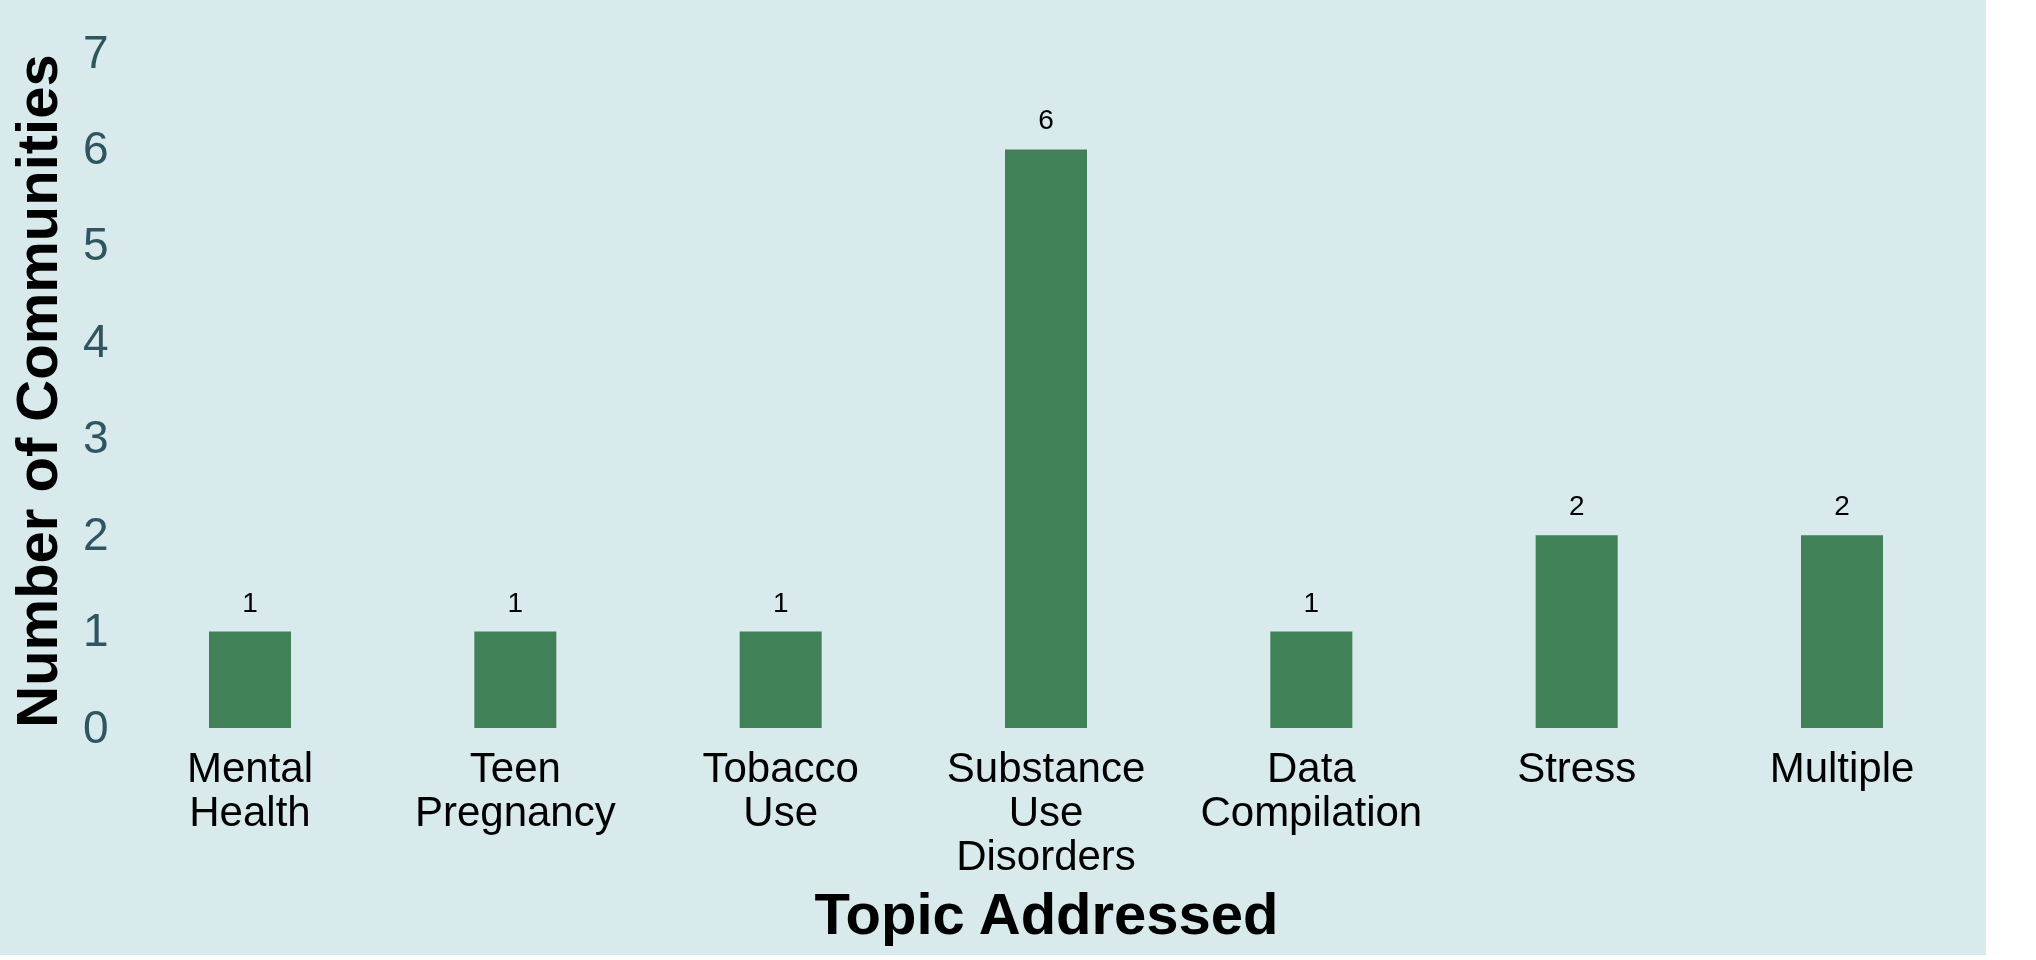  Describe the element at coordinates (250, 789) in the screenshot. I see `x-tick-label: Mental Health` at that location.